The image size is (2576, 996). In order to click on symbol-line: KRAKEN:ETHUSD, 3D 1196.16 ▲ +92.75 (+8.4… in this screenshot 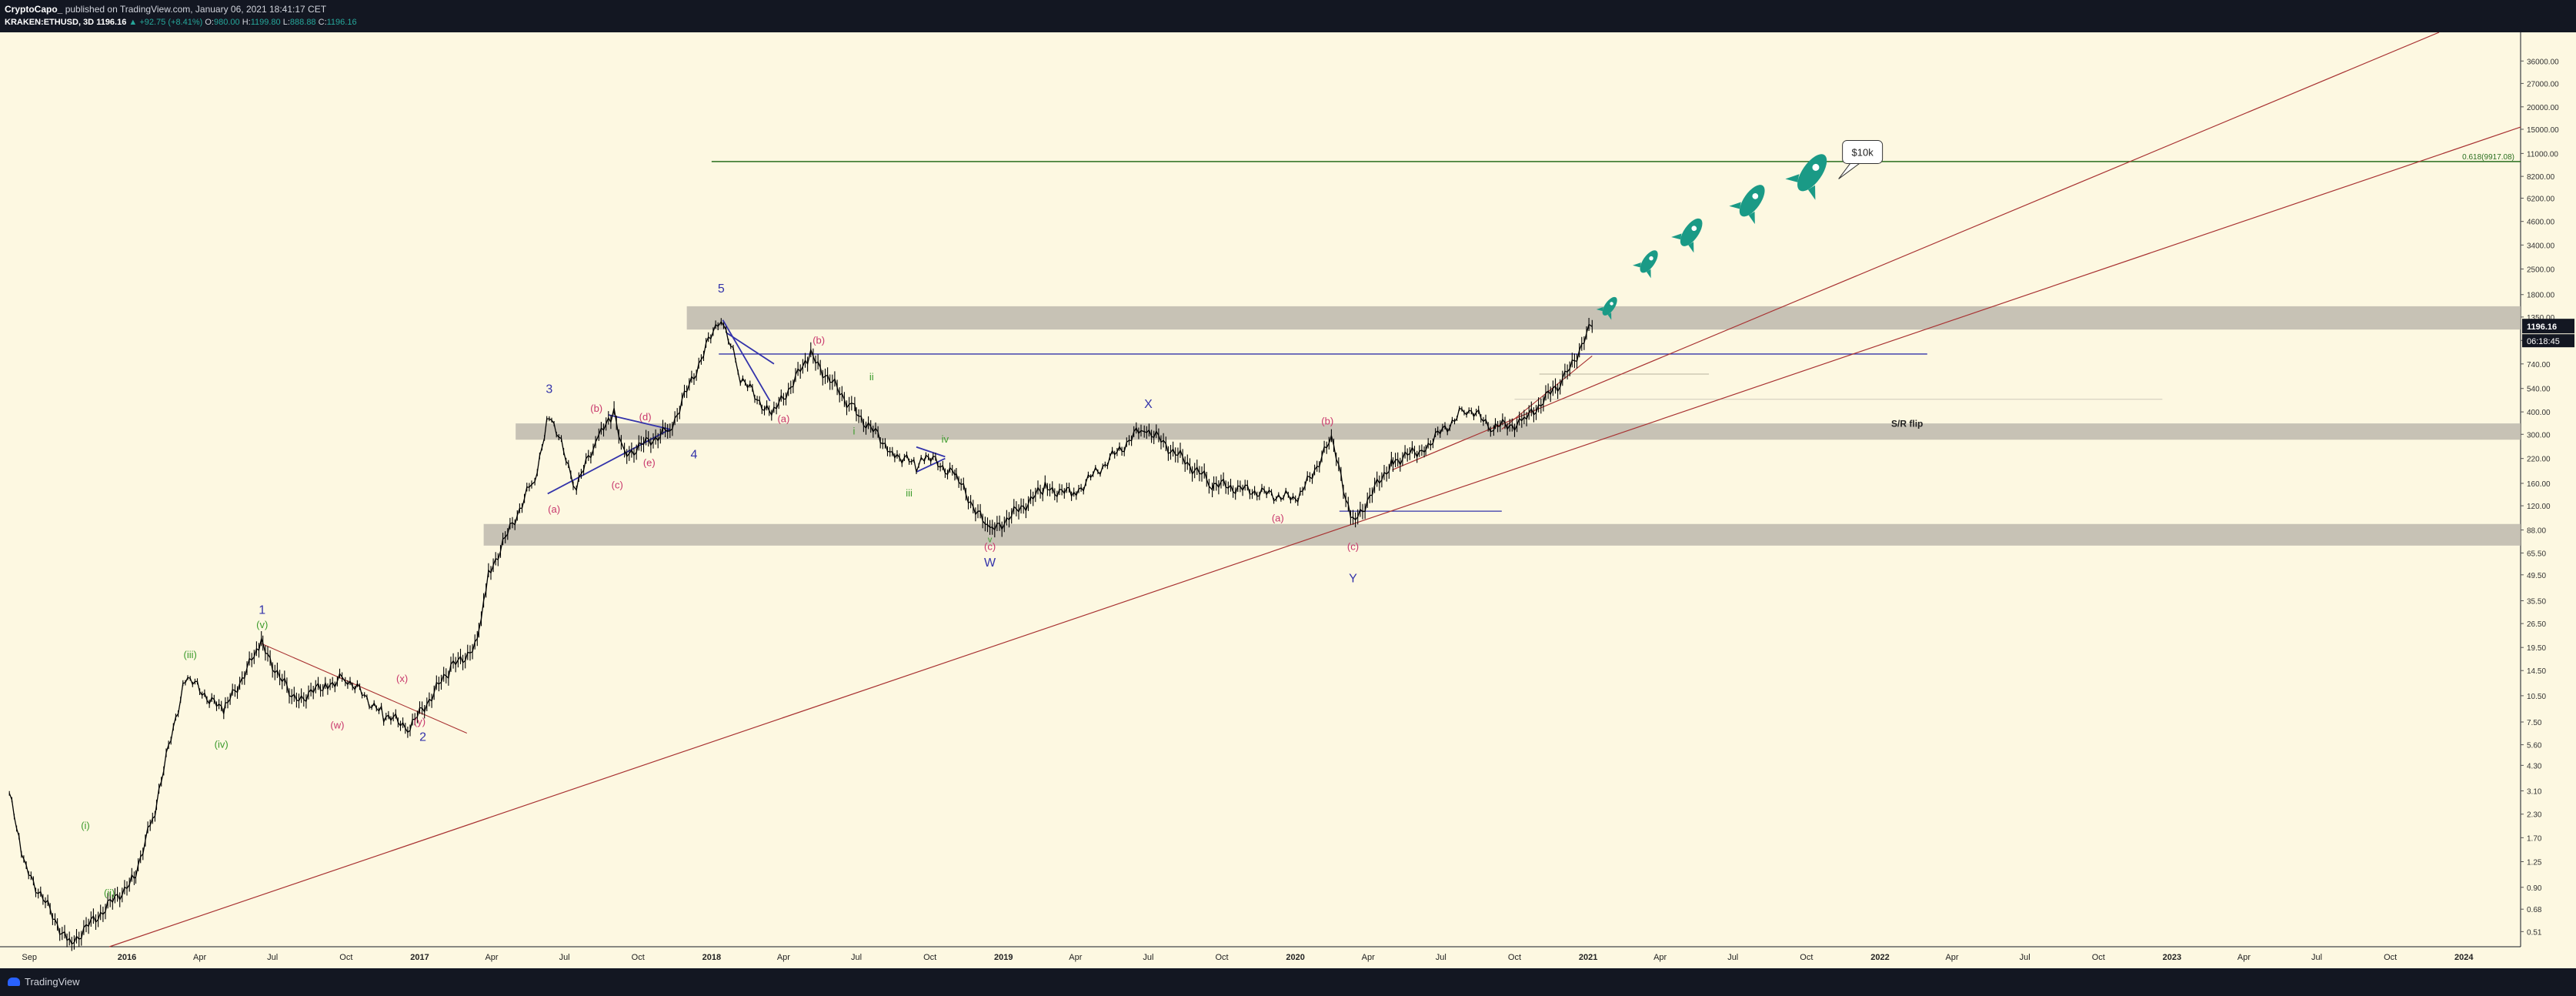, I will do `click(181, 22)`.